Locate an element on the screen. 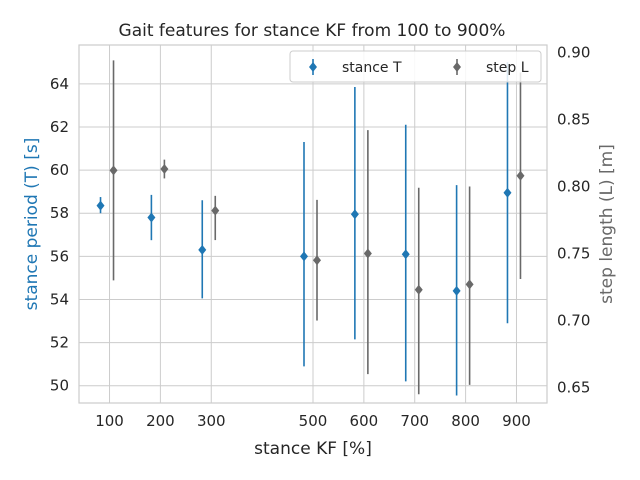  y-tick-label-right: 0.65 is located at coordinates (573, 388).